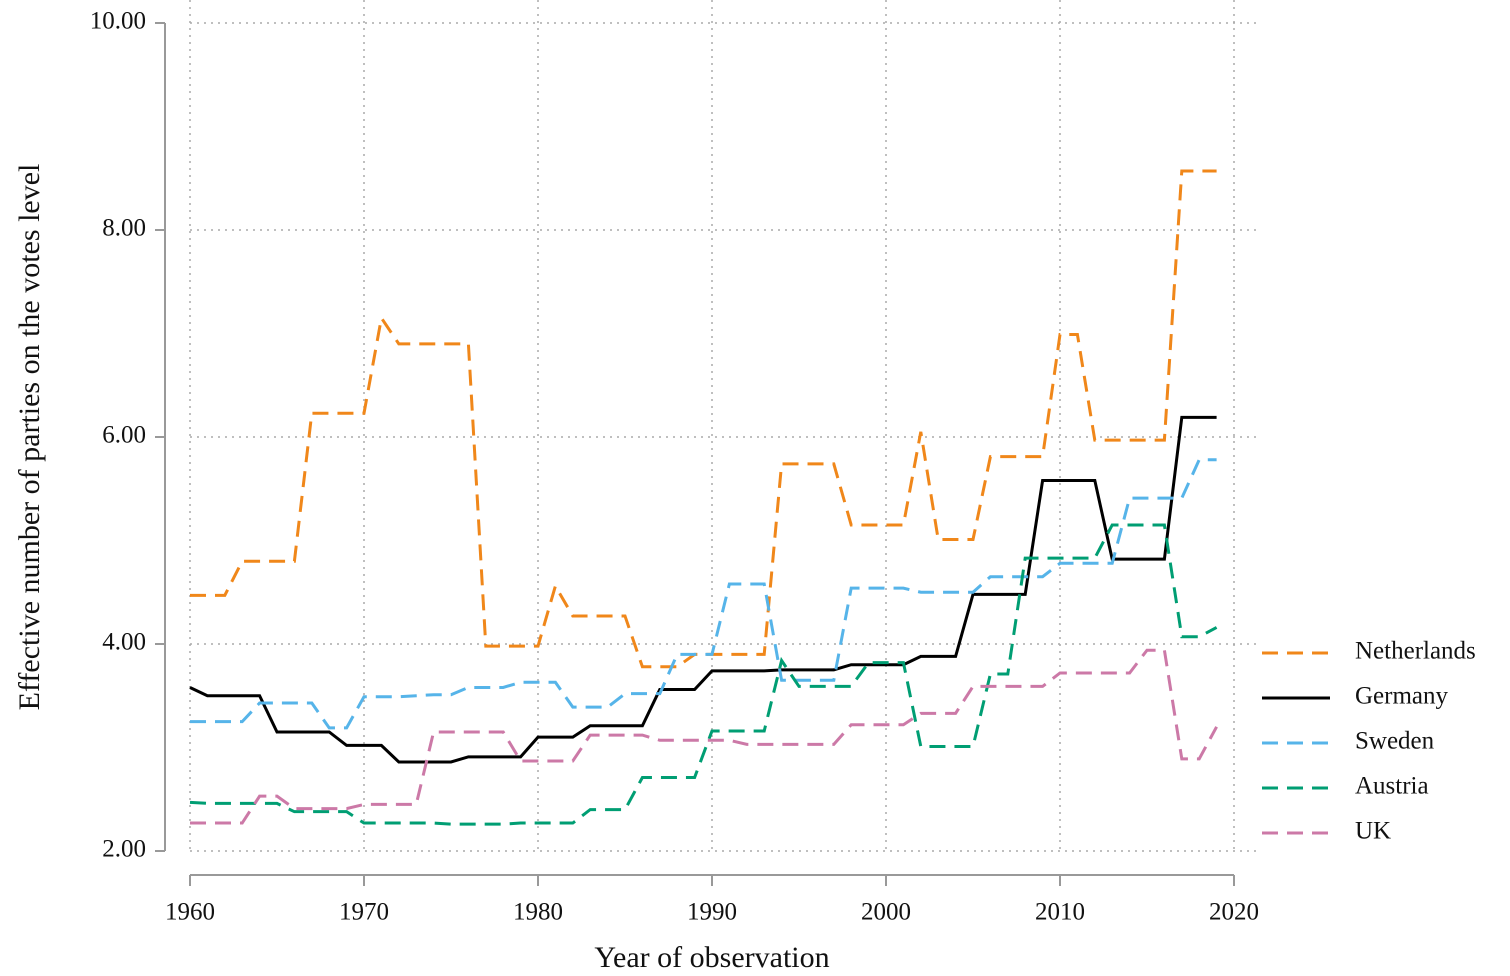 This screenshot has width=1510, height=976. I want to click on x-tick-label: 1980, so click(538, 912).